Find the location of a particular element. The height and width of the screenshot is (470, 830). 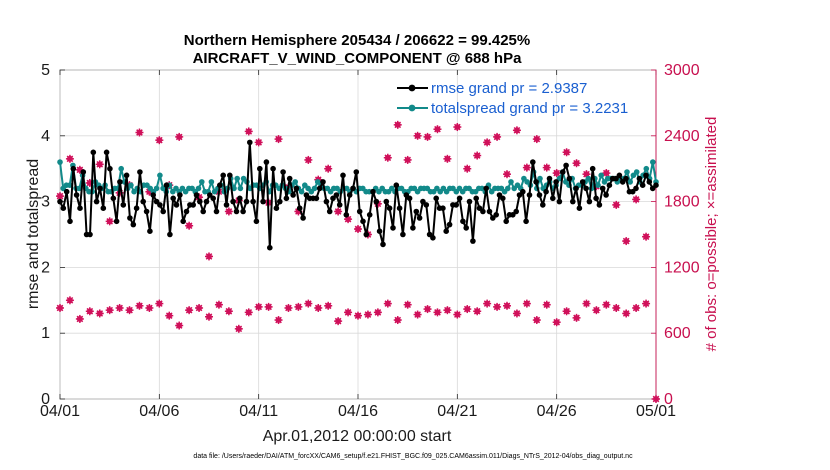

x-tick-label: 04/16 is located at coordinates (358, 411).